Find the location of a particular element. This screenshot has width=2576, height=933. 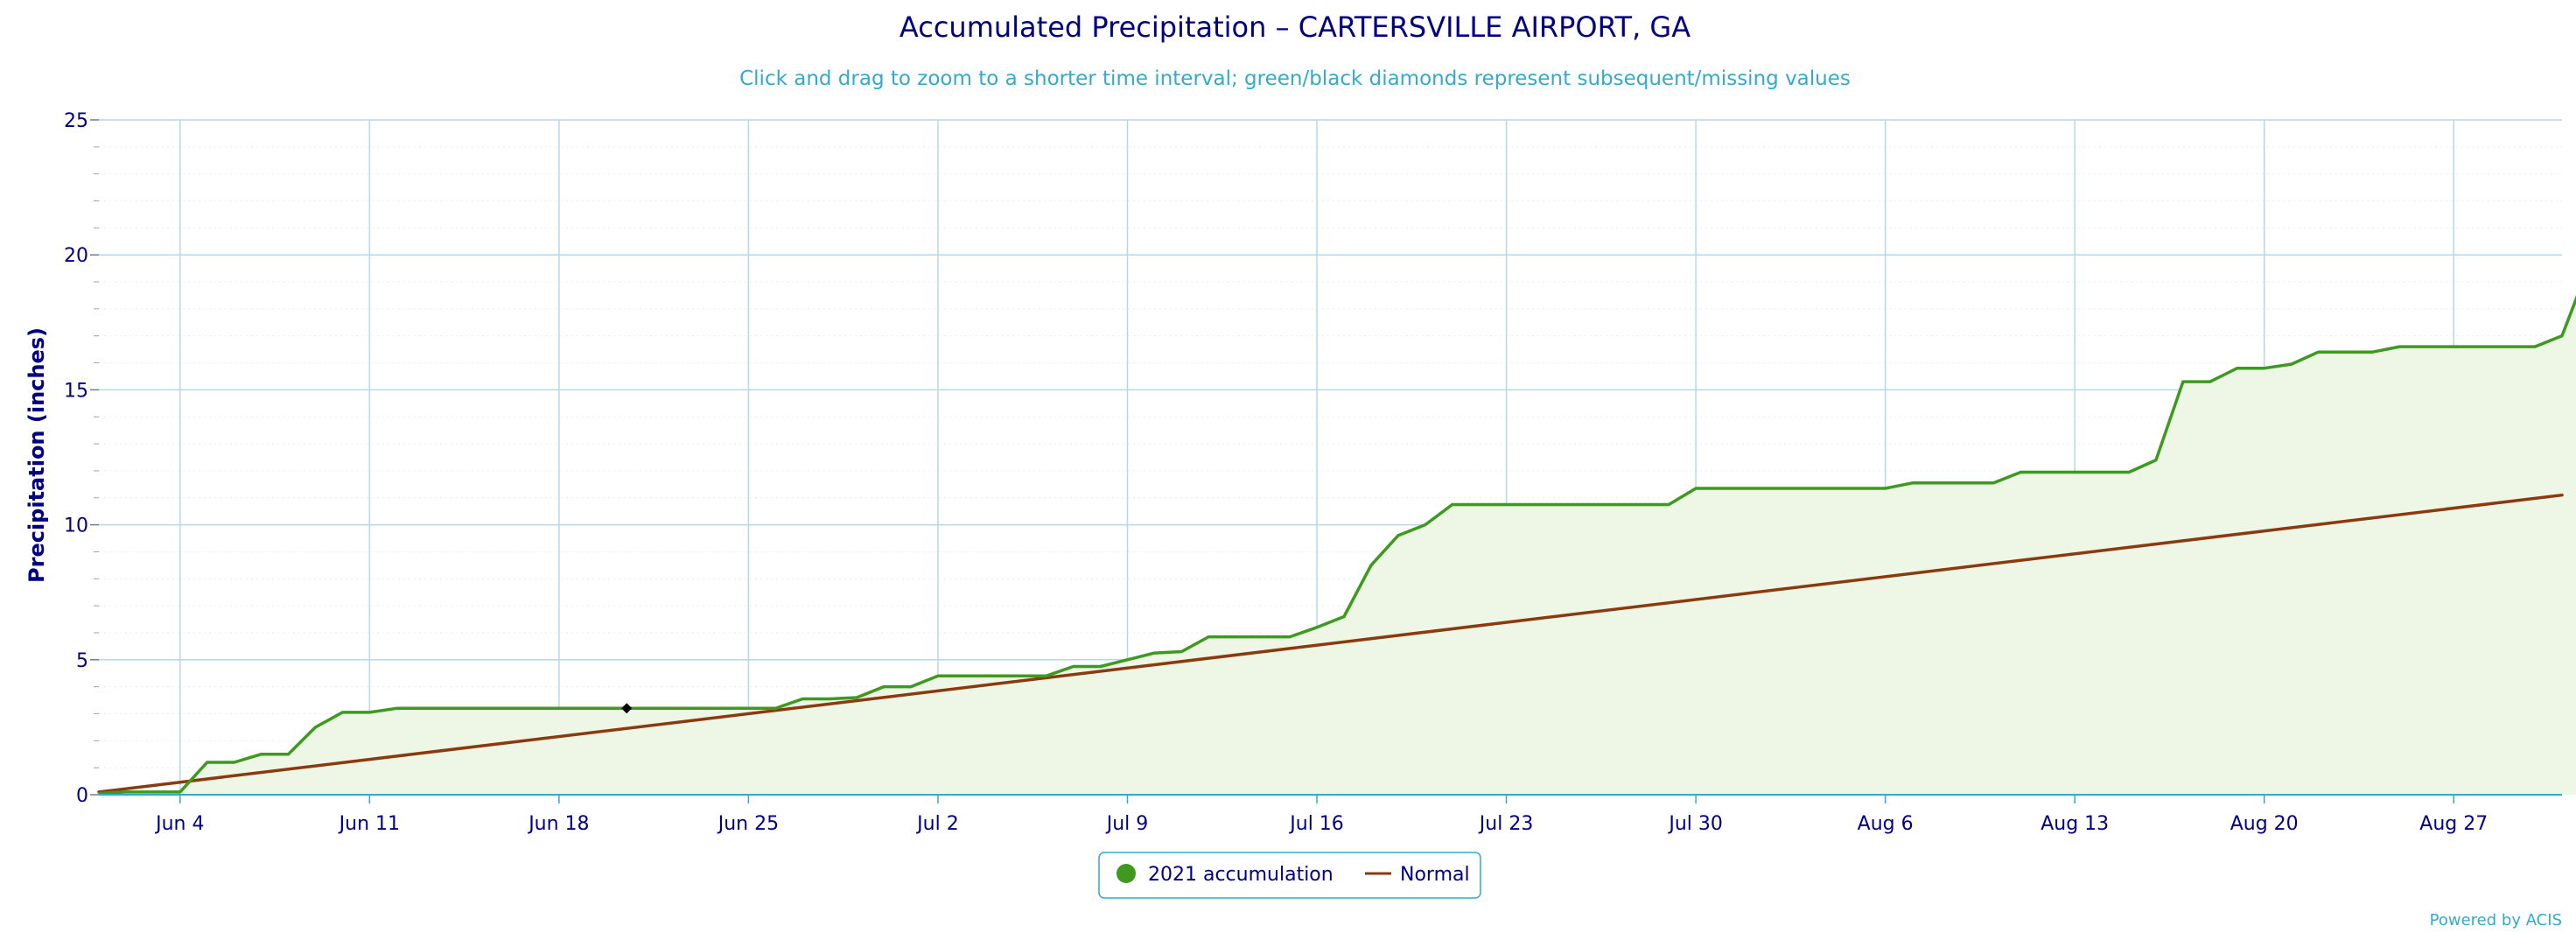

x-tick-label: Jun 4 is located at coordinates (179, 824).